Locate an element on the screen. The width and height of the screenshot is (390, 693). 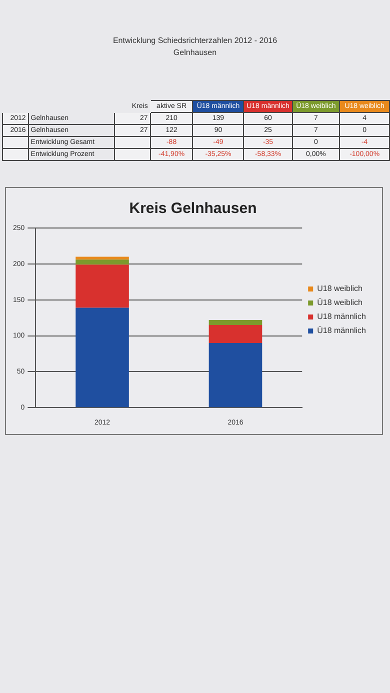
chart-title: Kreis Gelnhausen is located at coordinates (193, 209).